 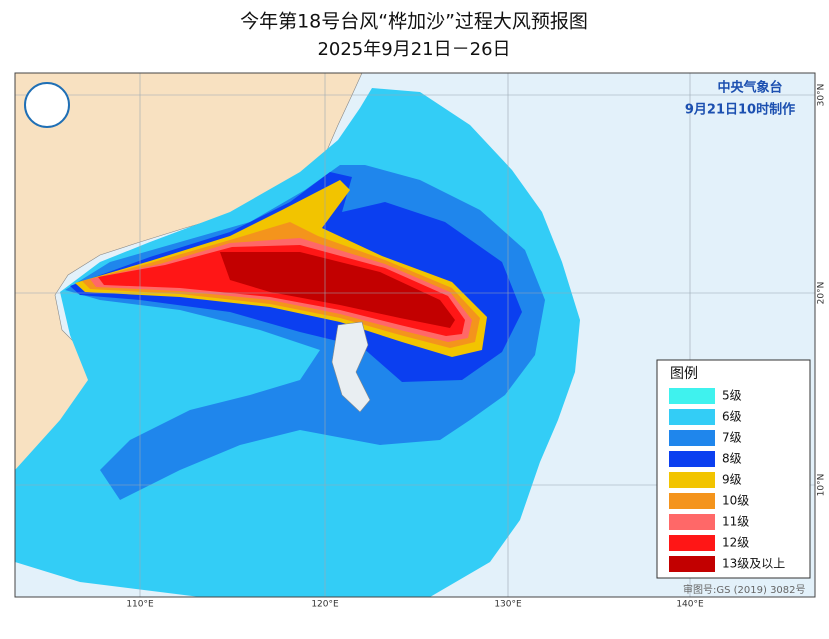 I want to click on legend-label: 11级, so click(x=735, y=522).